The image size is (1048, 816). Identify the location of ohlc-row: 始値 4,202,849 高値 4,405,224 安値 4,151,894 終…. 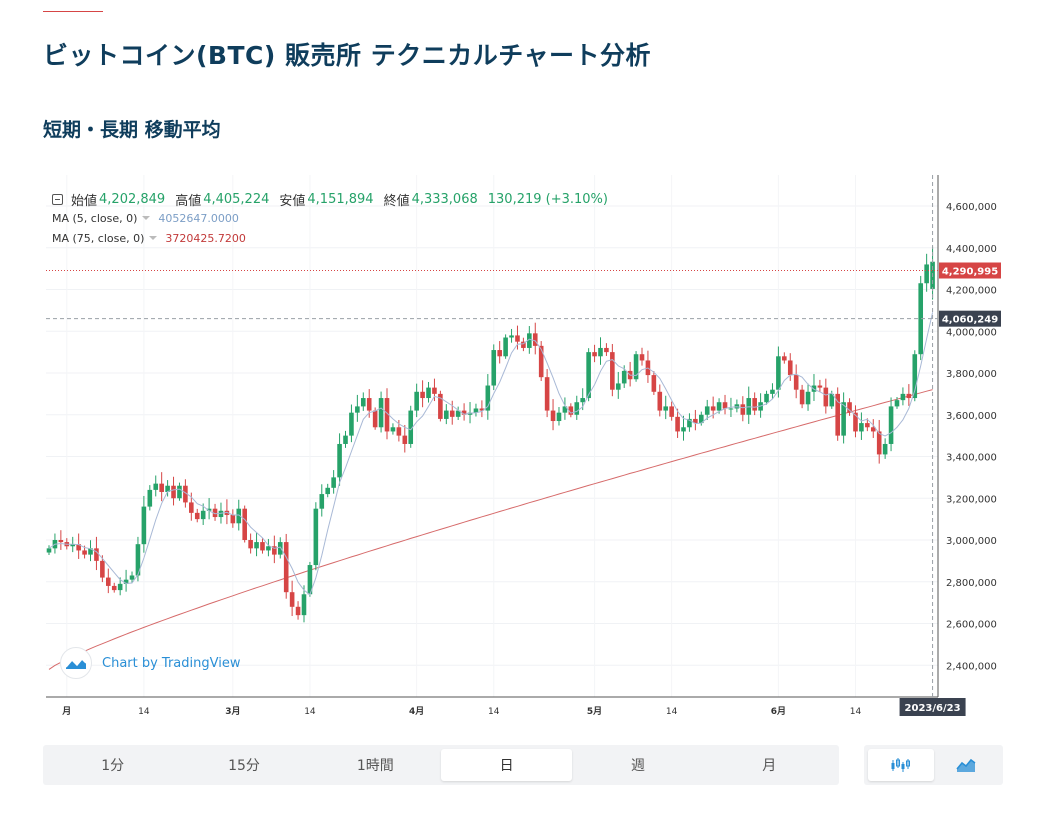
(335, 199).